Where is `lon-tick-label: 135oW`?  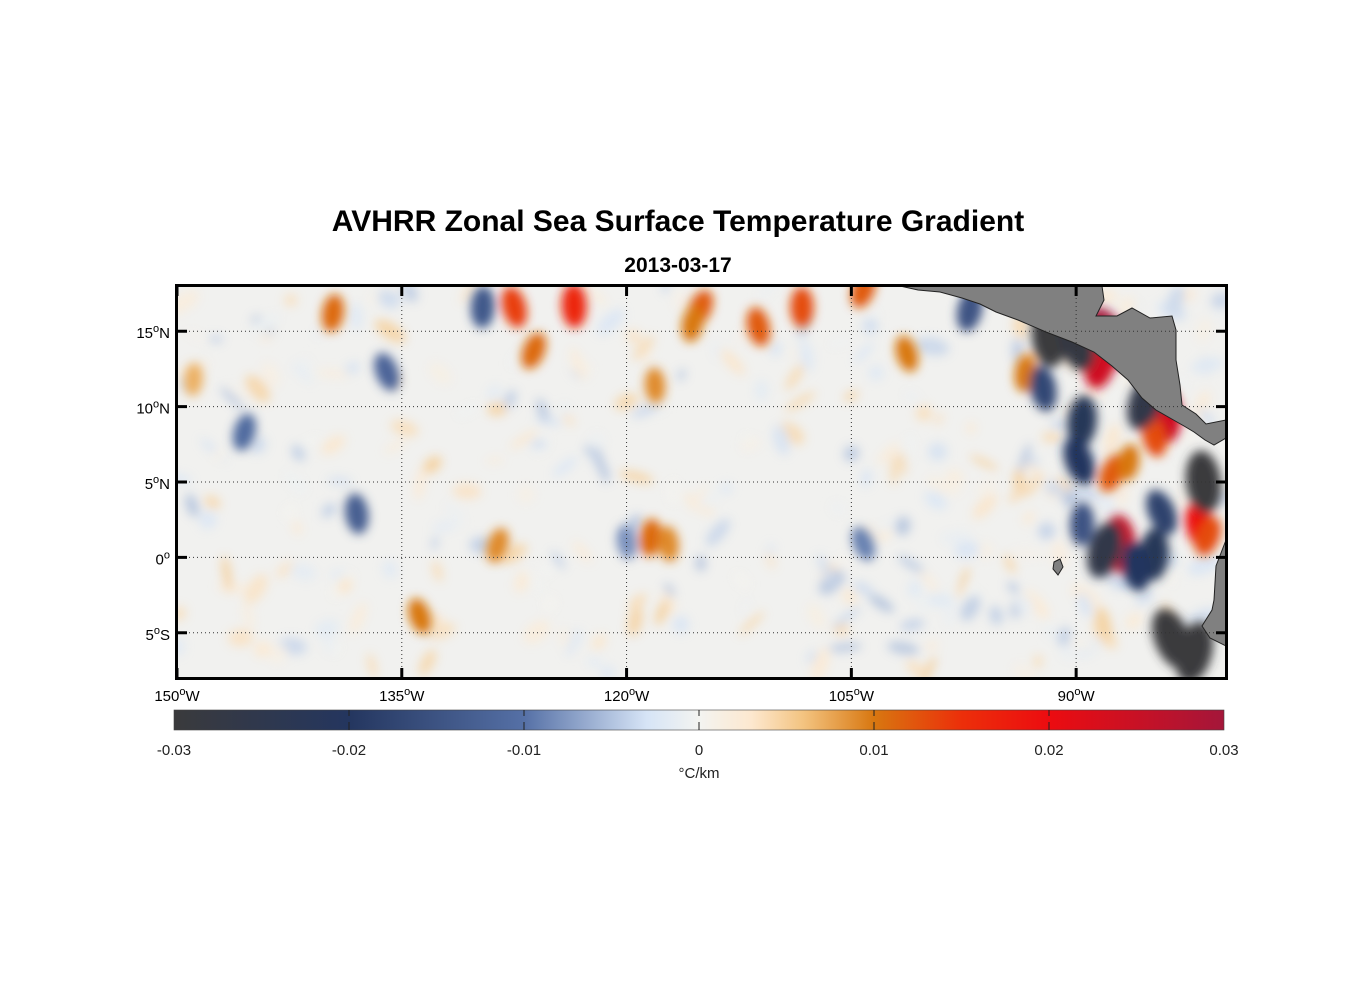
lon-tick-label: 135oW is located at coordinates (402, 695).